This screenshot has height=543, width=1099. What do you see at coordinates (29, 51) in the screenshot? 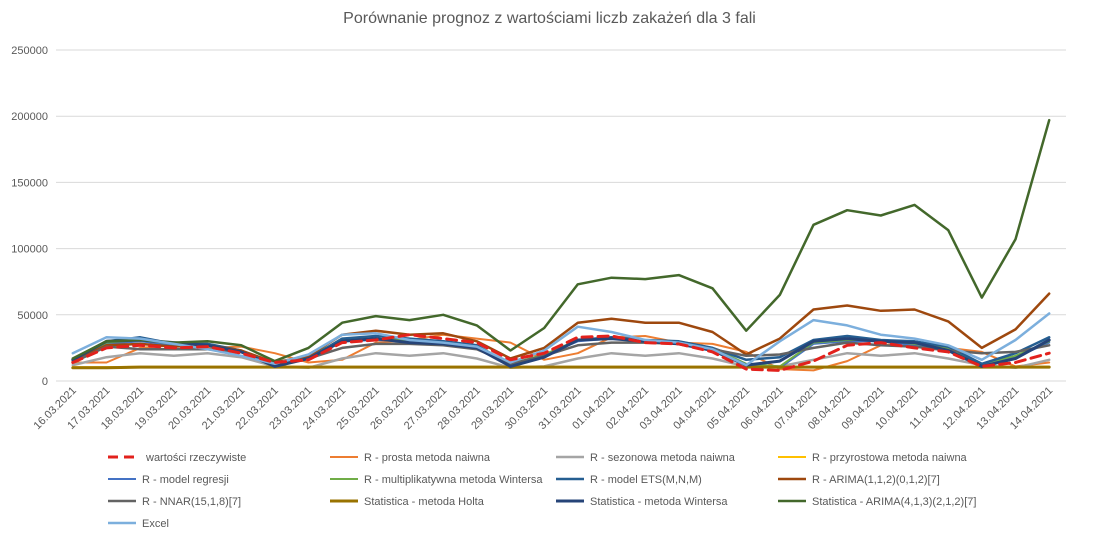
I see `y-tick-label: 250000` at bounding box center [29, 51].